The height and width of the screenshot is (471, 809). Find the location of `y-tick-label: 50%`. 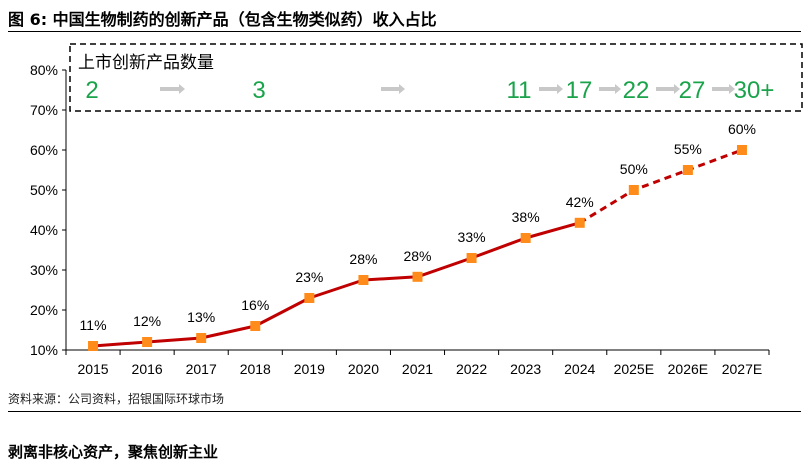

y-tick-label: 50% is located at coordinates (44, 190).